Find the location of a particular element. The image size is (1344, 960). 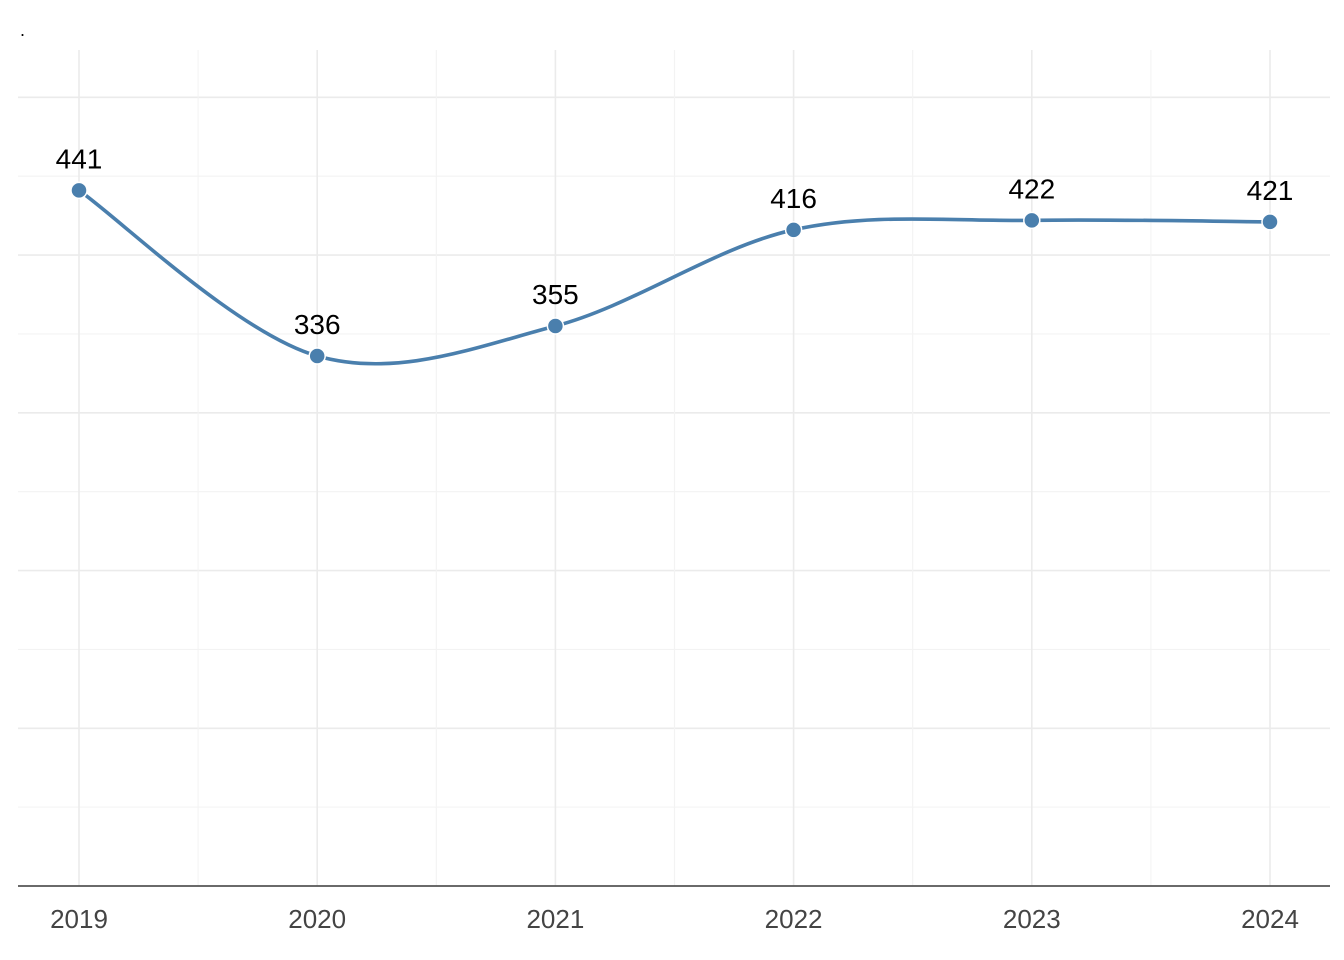

data-label: 355 is located at coordinates (555, 294).